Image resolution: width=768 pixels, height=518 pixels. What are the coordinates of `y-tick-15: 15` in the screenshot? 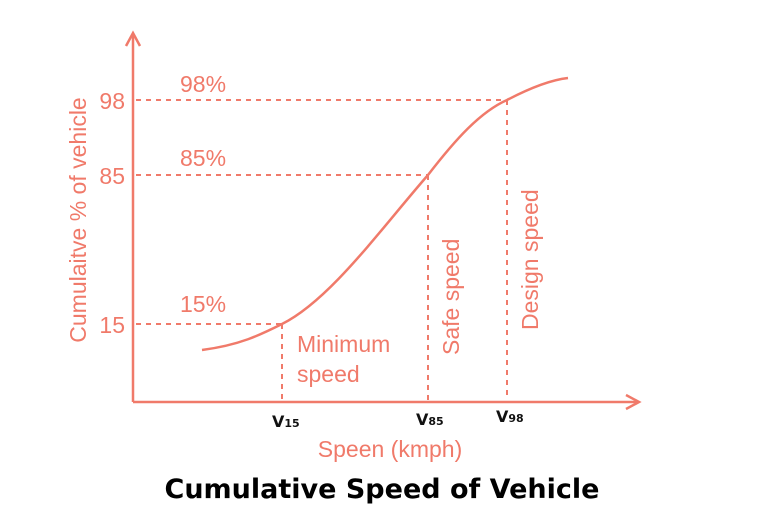 It's located at (112, 325).